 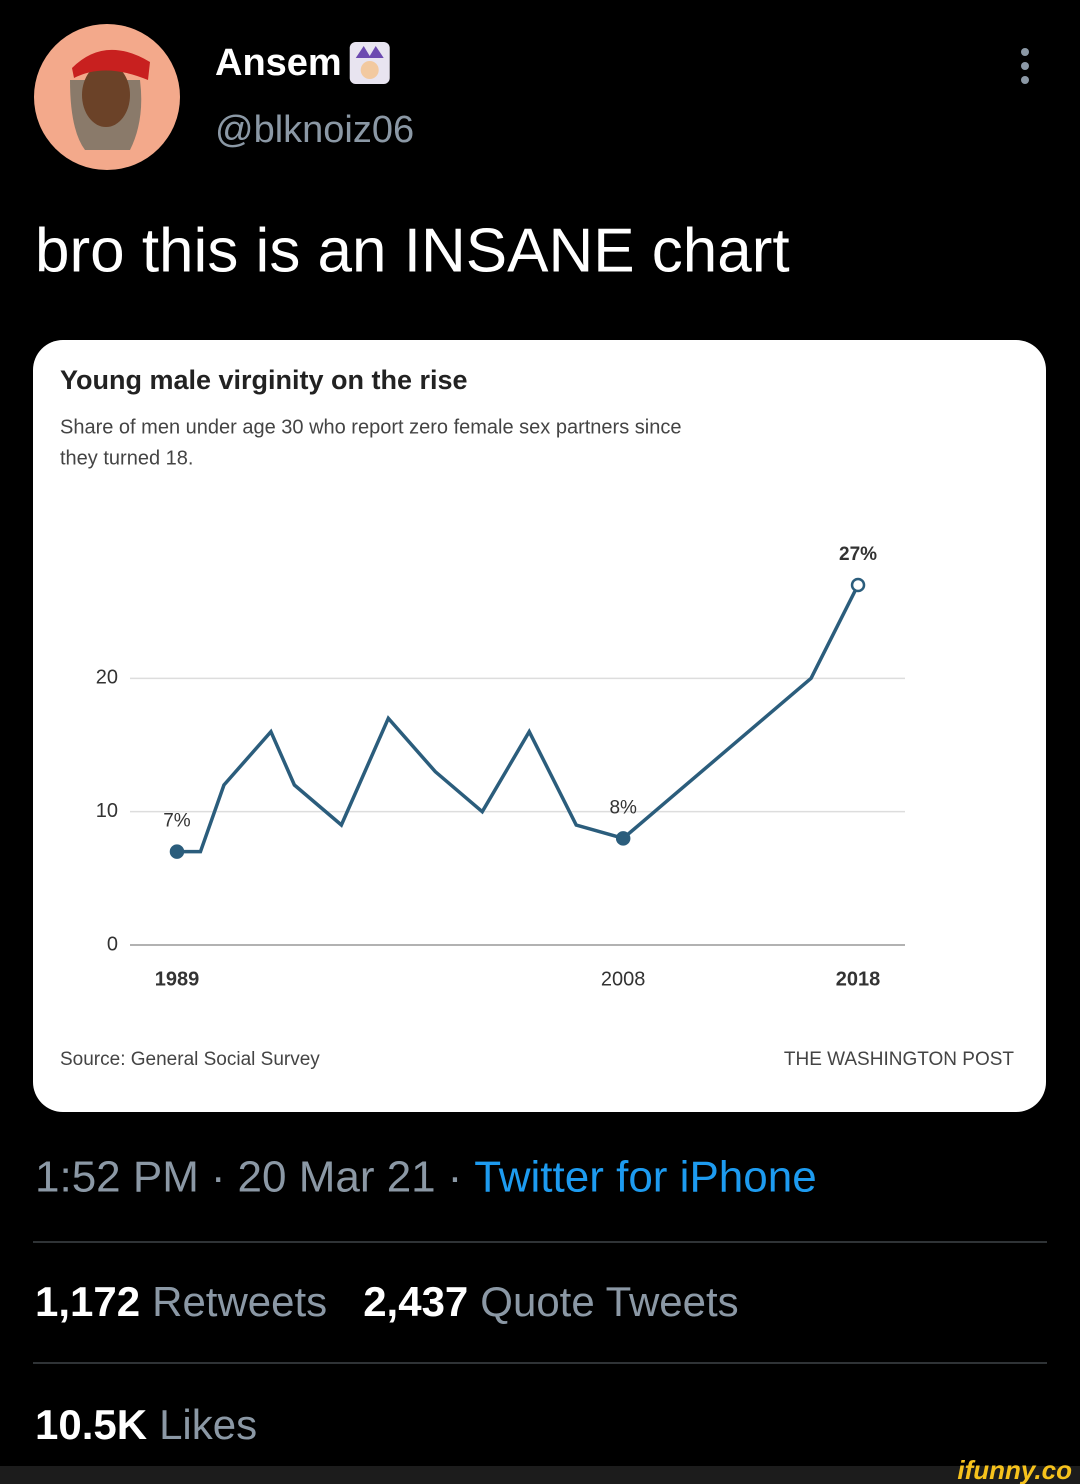 What do you see at coordinates (1014, 1469) in the screenshot?
I see `watermark: ifunny.co` at bounding box center [1014, 1469].